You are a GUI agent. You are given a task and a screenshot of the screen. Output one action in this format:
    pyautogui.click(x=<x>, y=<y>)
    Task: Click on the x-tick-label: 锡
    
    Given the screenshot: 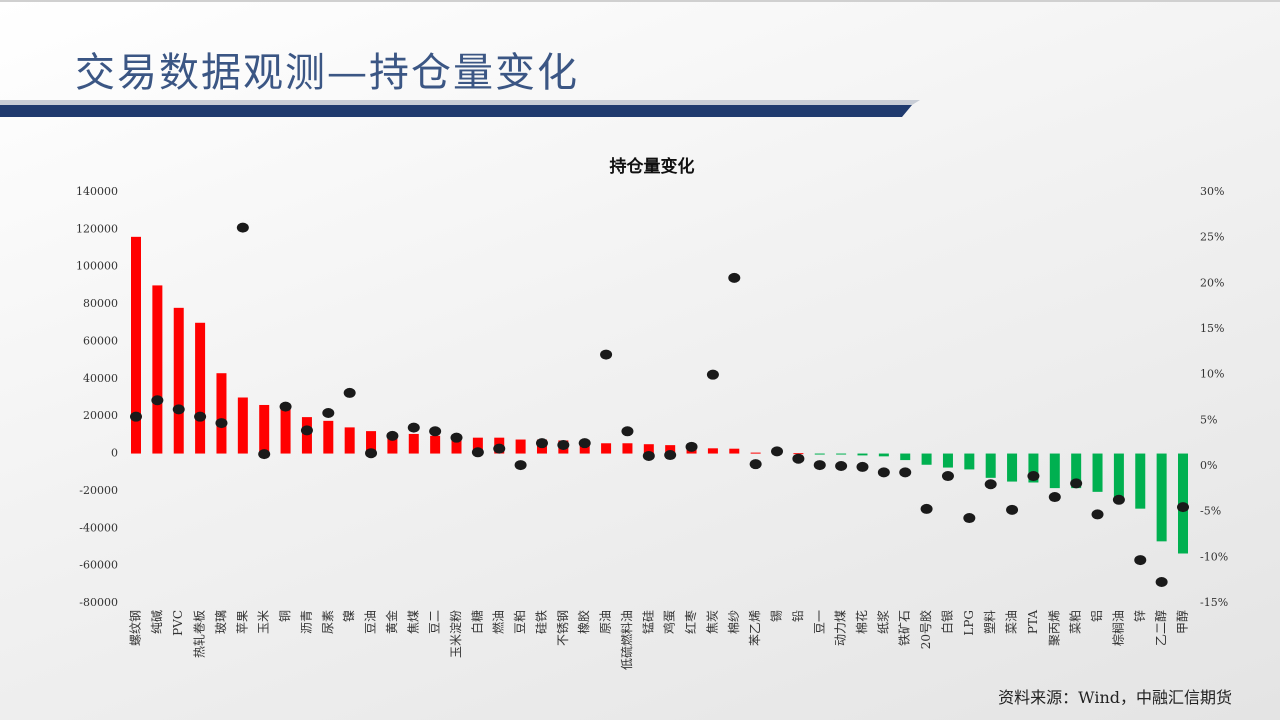 What is the action you would take?
    pyautogui.click(x=776, y=616)
    